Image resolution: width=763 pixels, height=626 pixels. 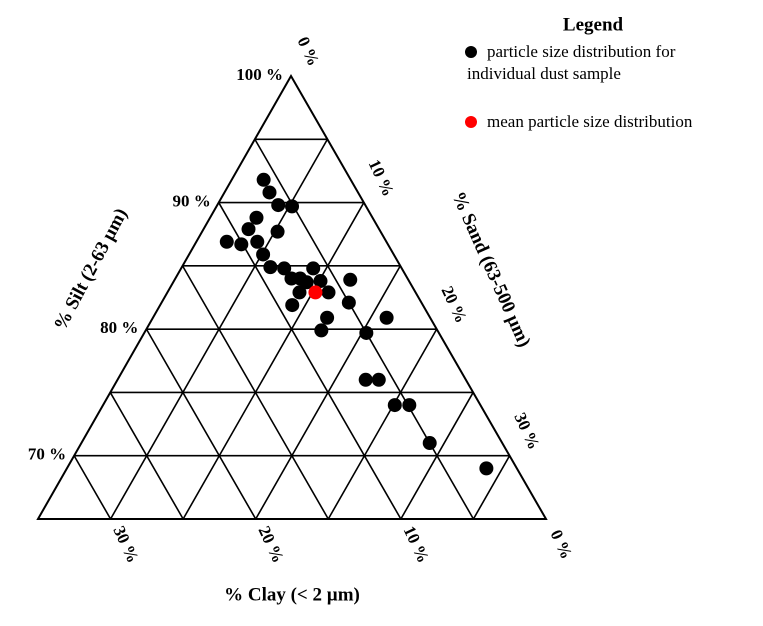 I want to click on sand-tick-label: 30 %, so click(x=526, y=431).